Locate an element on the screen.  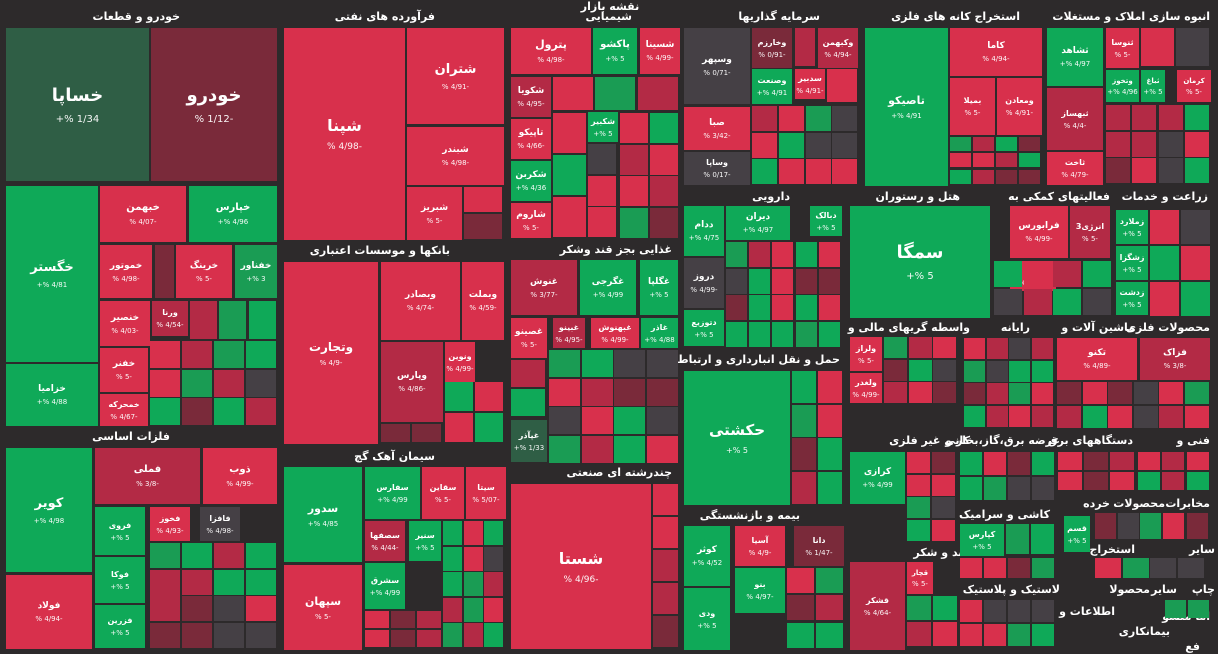
stock-tile: خگستر 4/81 %+ is located at coordinates (52, 274).